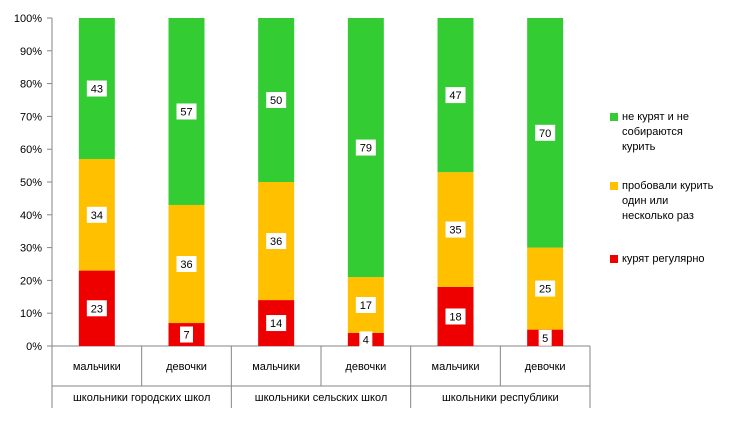  Describe the element at coordinates (500, 398) in the screenshot. I see `x-group-label: школьники республики` at that location.